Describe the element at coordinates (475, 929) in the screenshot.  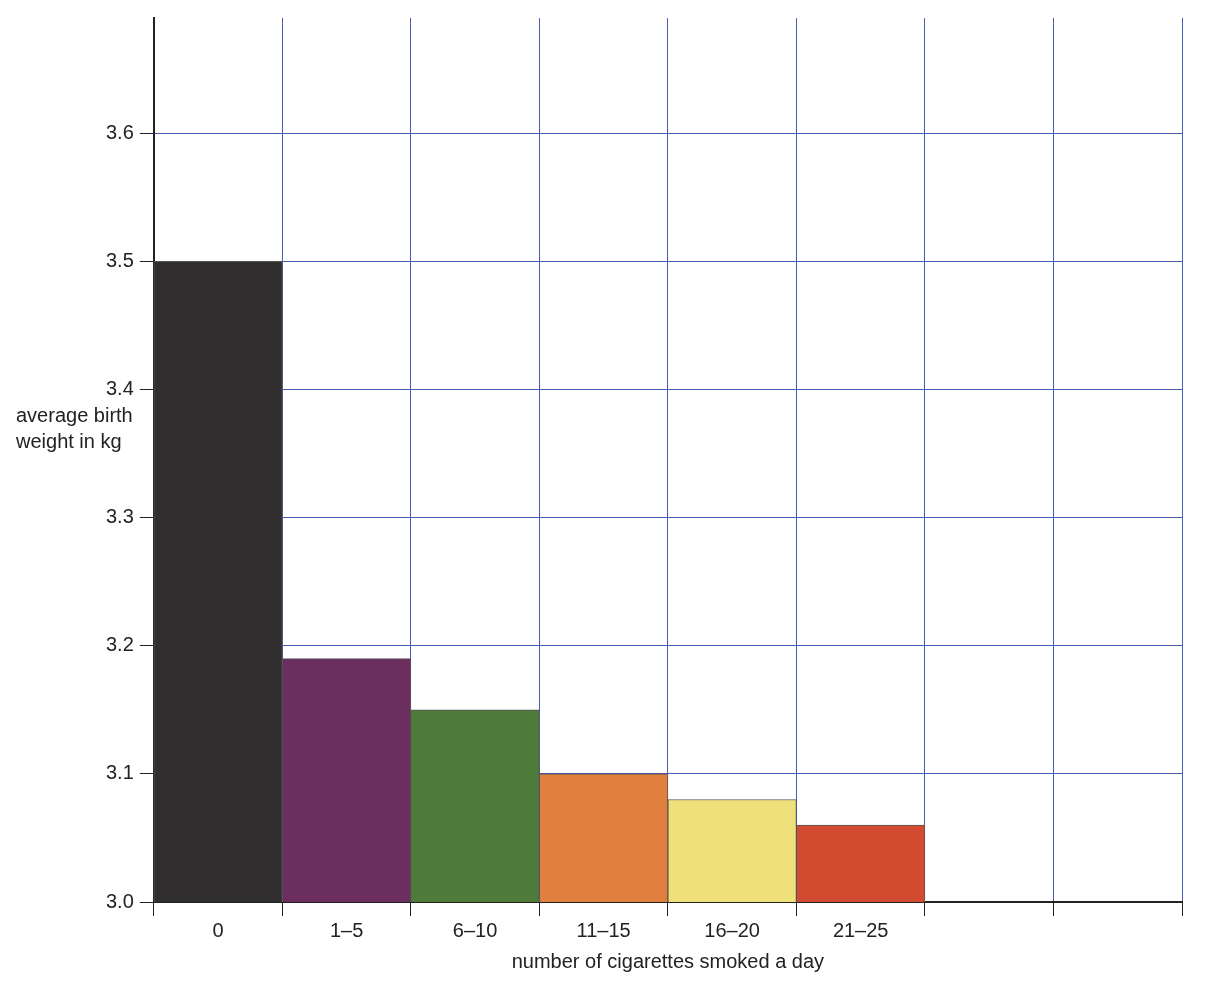
I see `x-tick-label: 6–10` at that location.